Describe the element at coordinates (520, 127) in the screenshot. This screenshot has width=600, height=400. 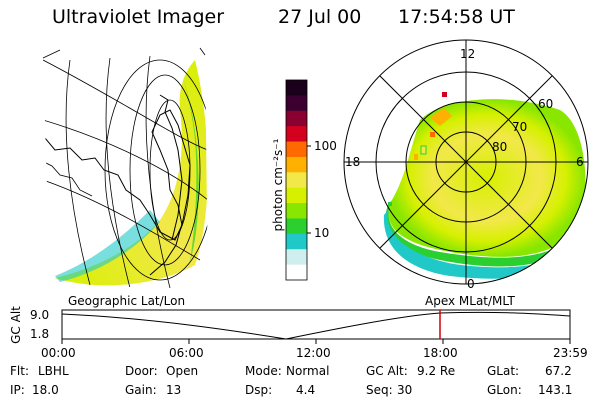
I see `lat-label-70: 70` at that location.